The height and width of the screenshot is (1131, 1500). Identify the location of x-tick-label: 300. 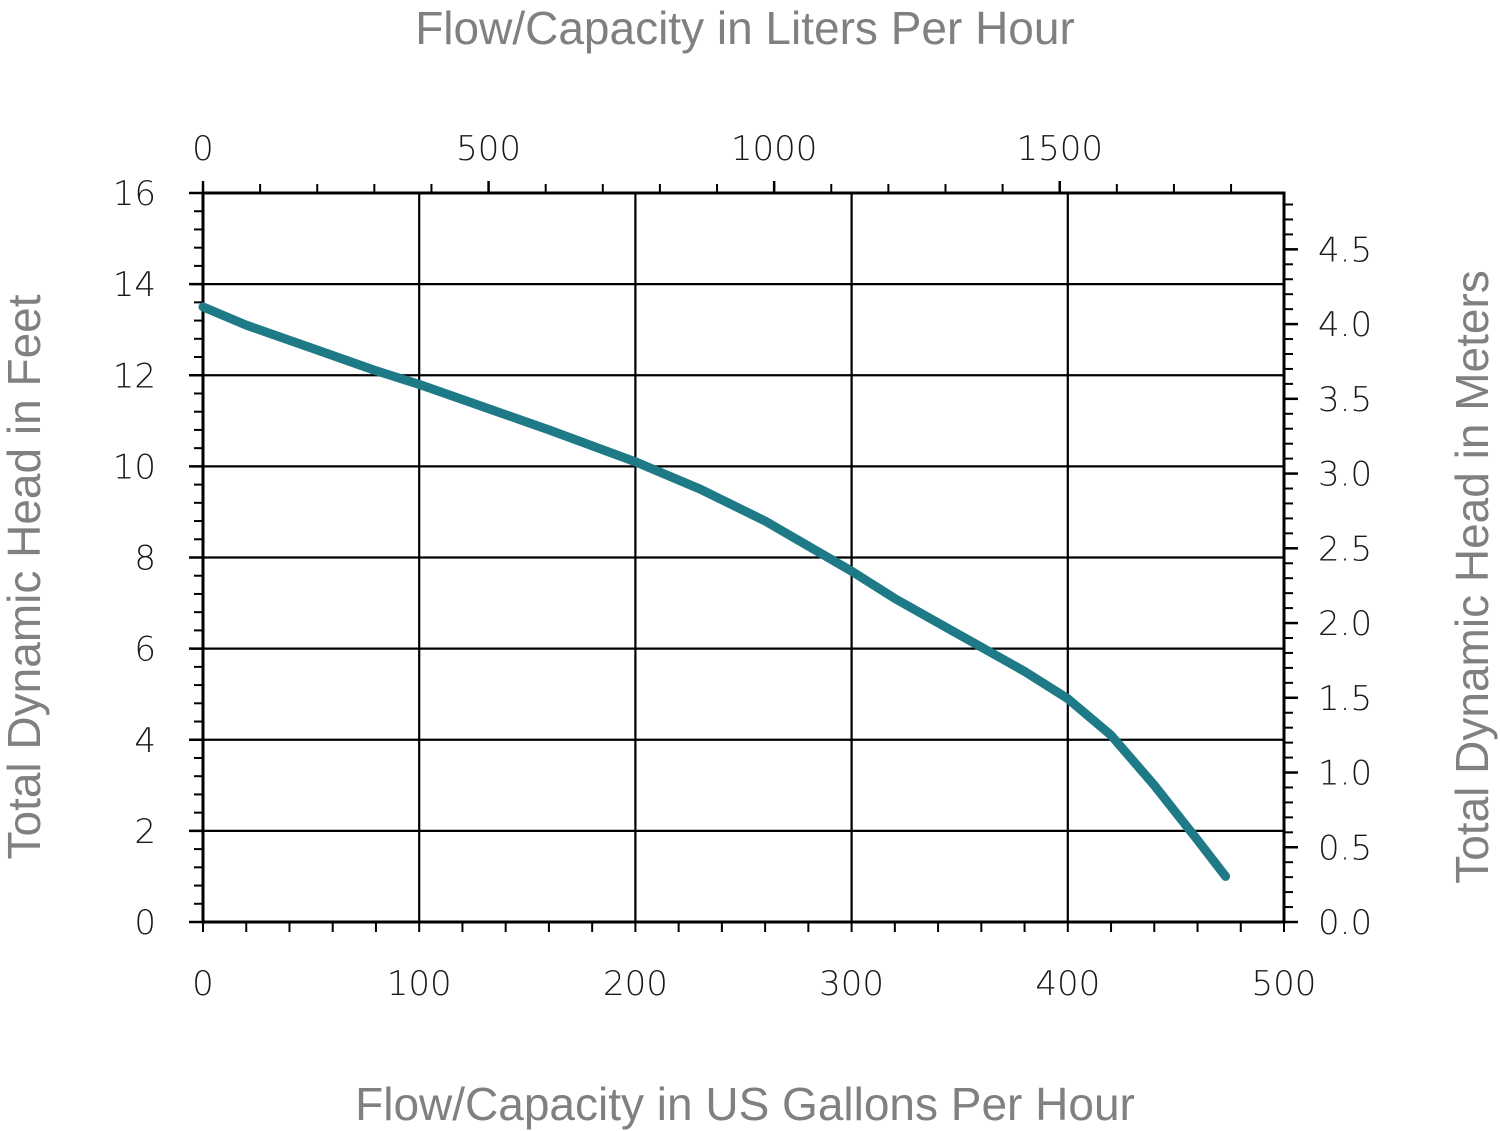
(851, 984).